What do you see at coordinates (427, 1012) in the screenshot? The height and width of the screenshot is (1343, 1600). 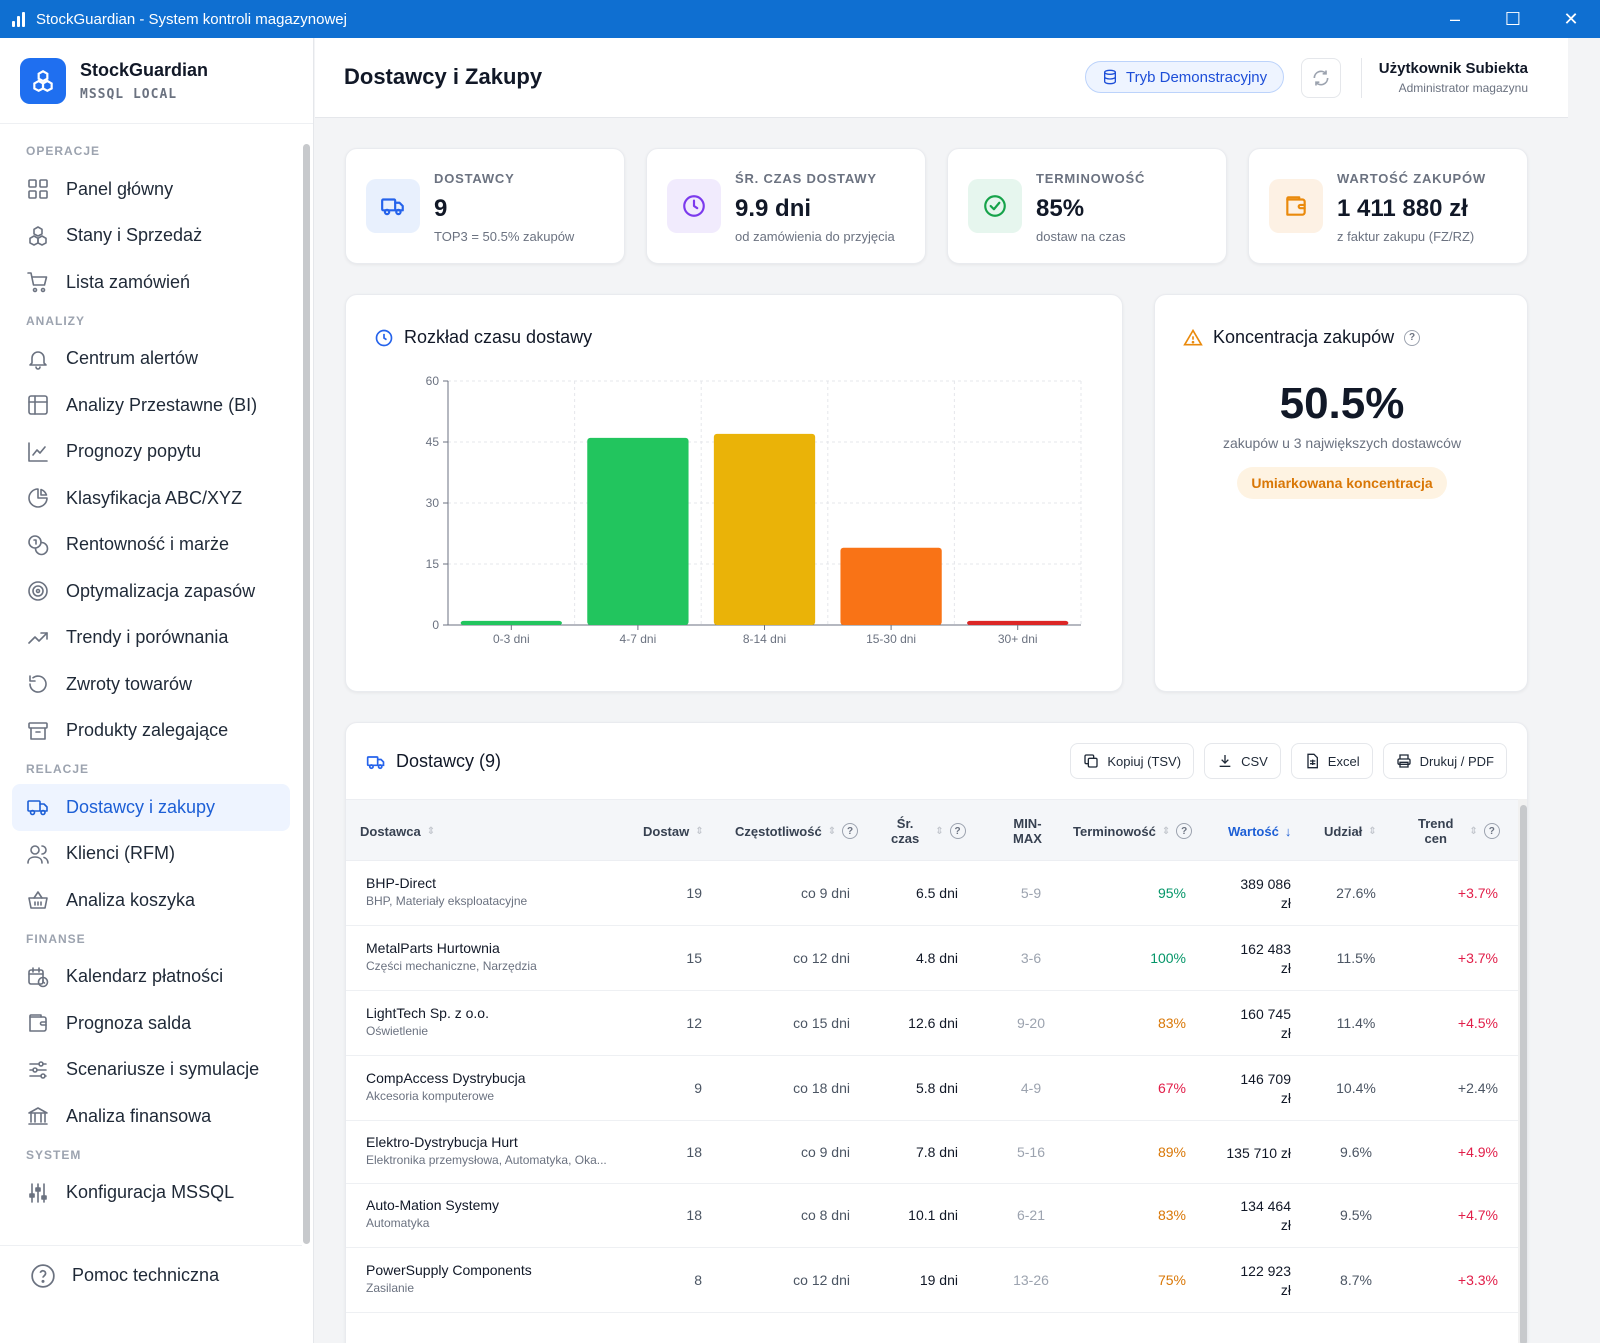 I see `supplier-name: LightTech Sp. z o.o.` at bounding box center [427, 1012].